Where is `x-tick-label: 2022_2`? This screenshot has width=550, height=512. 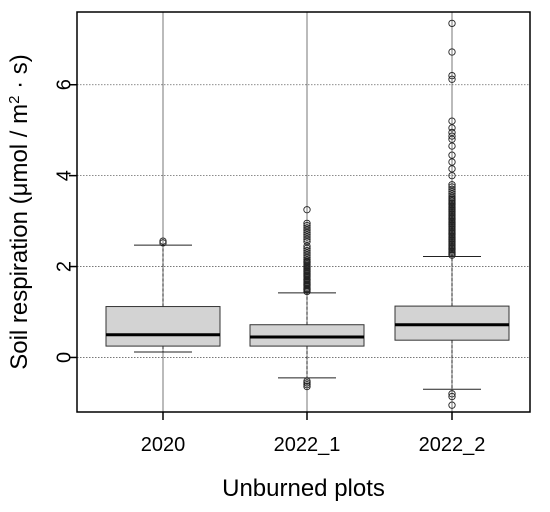 x-tick-label: 2022_2 is located at coordinates (452, 445).